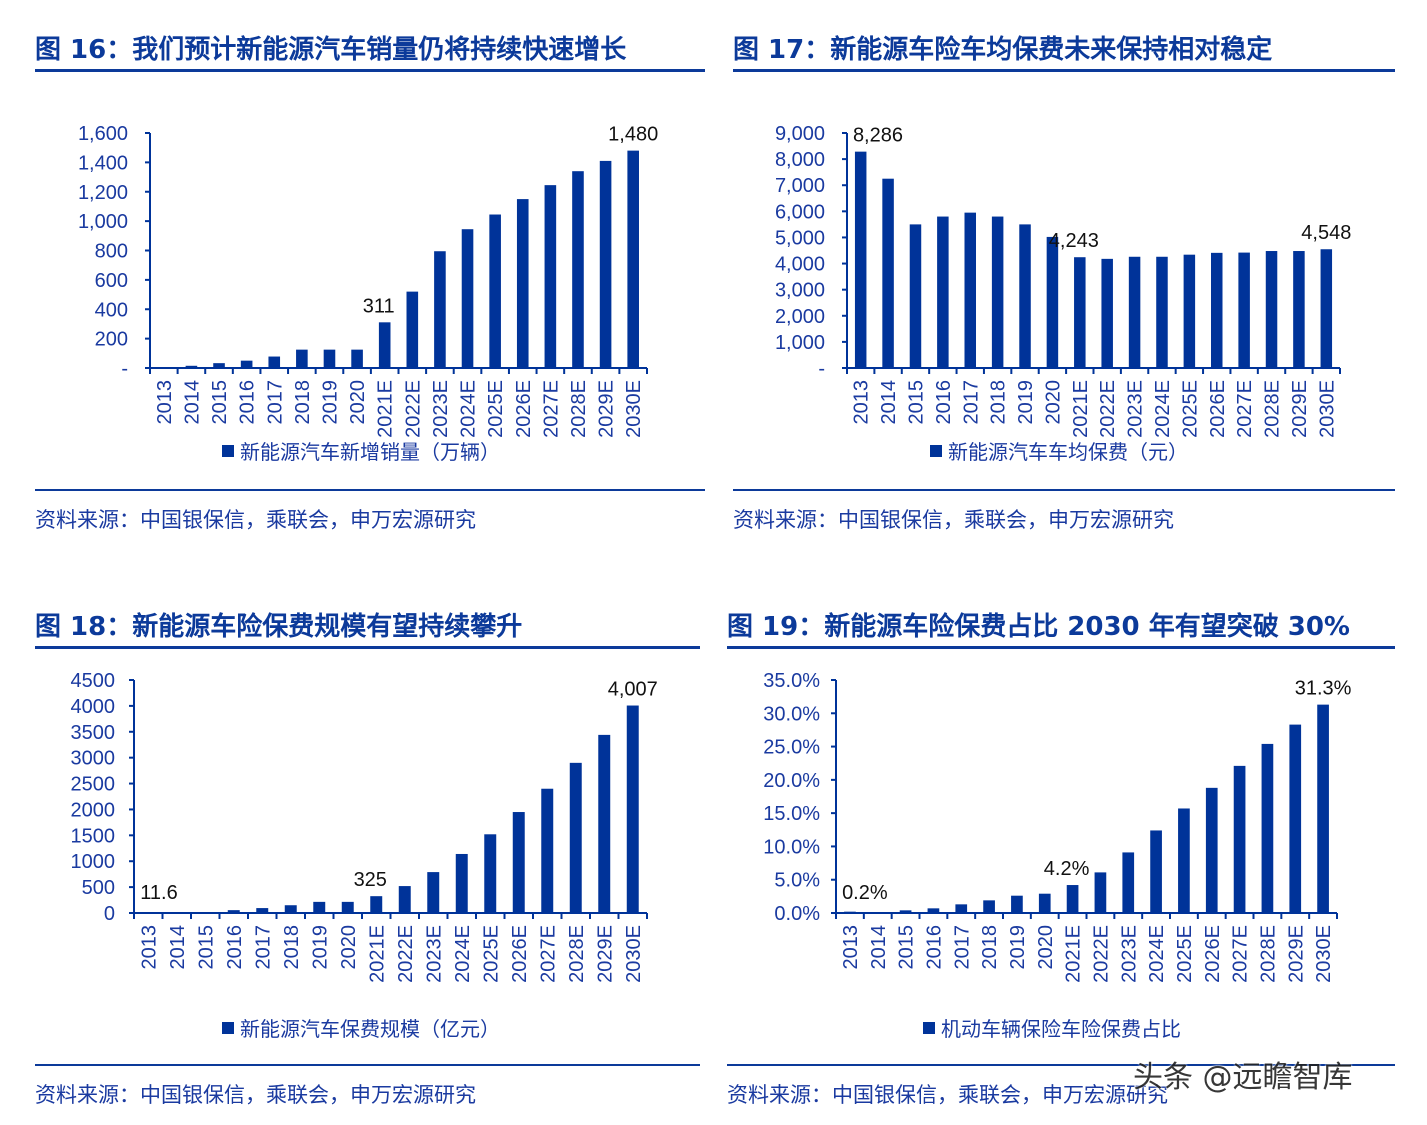 The height and width of the screenshot is (1125, 1427). I want to click on y-tick-label: 5.0%, so click(797, 881).